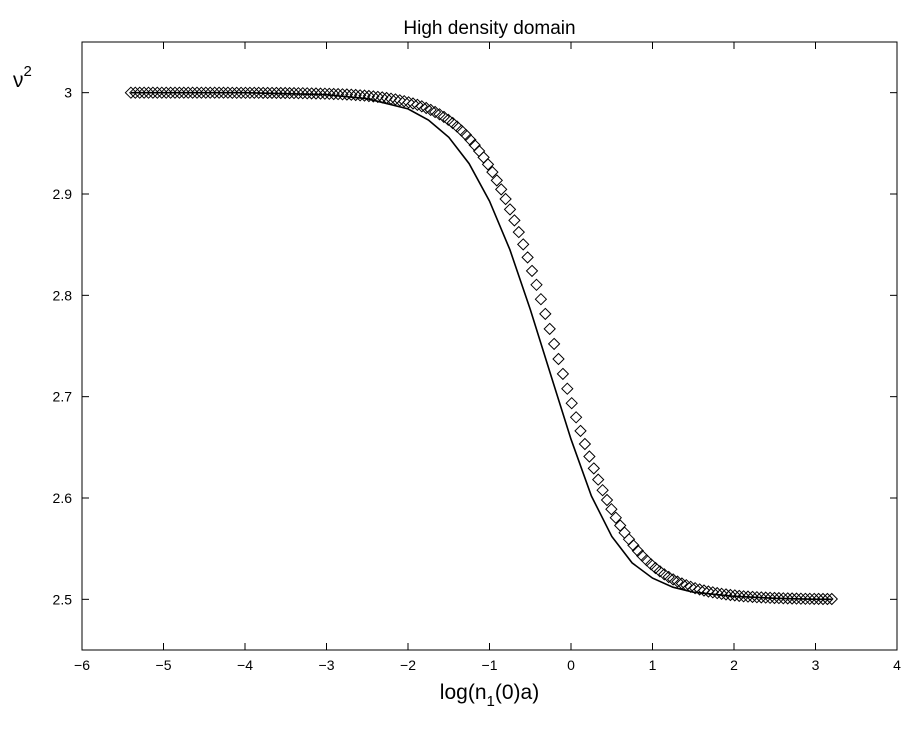 Image resolution: width=906 pixels, height=751 pixels. Describe the element at coordinates (653, 665) in the screenshot. I see `x-tick-label: 1` at that location.